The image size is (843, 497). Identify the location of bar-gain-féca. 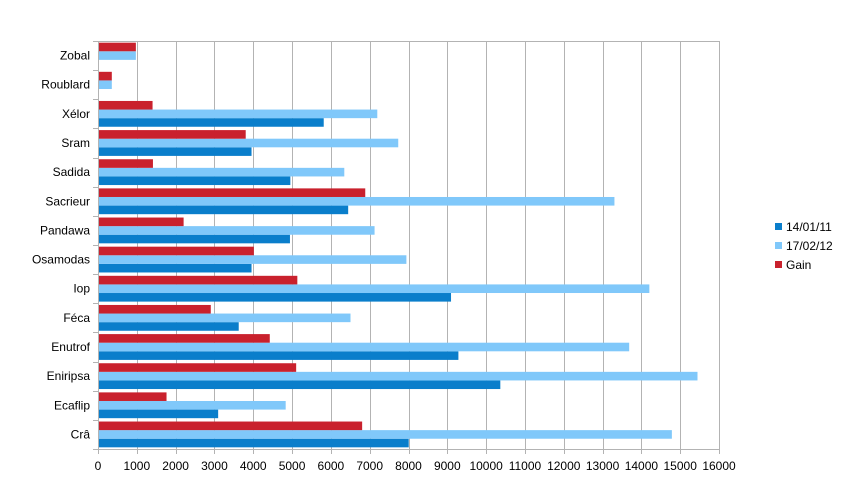
(155, 309).